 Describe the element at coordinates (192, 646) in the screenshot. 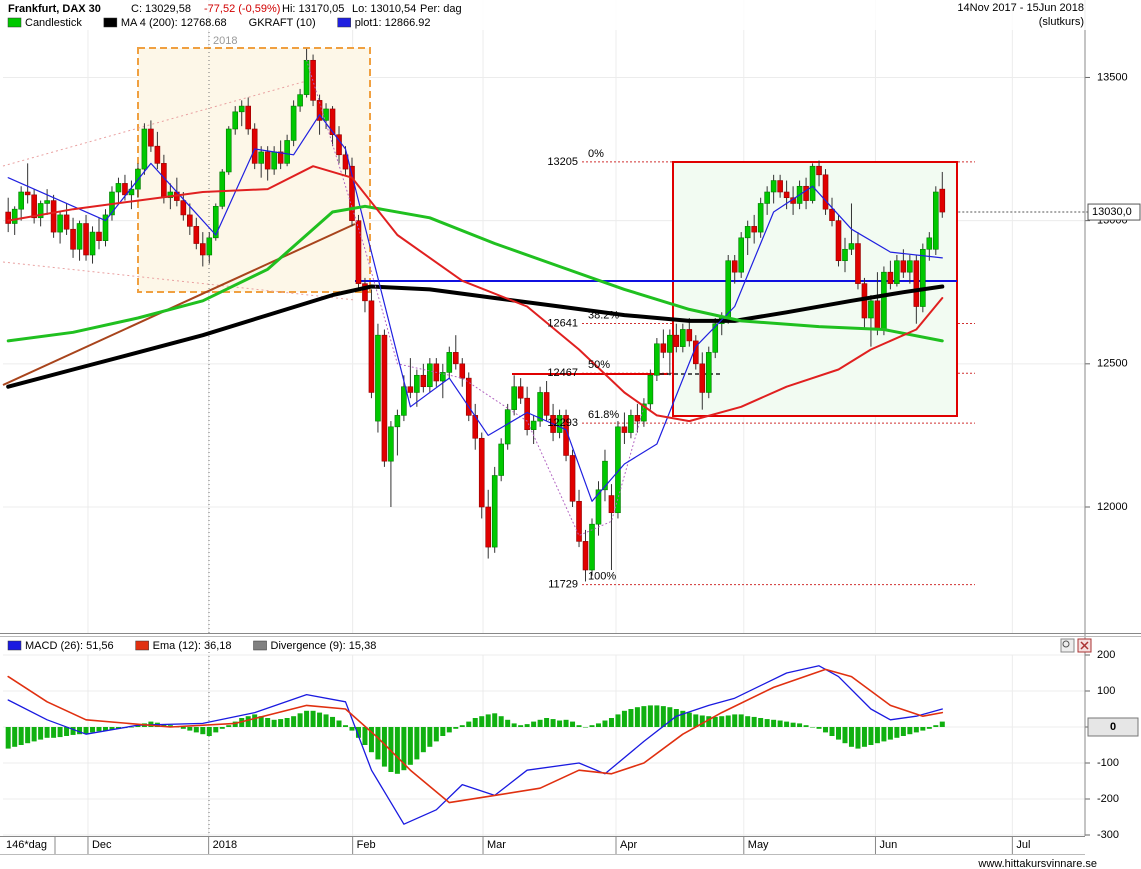

I see `legend-label: Ema (12): 36,18` at that location.